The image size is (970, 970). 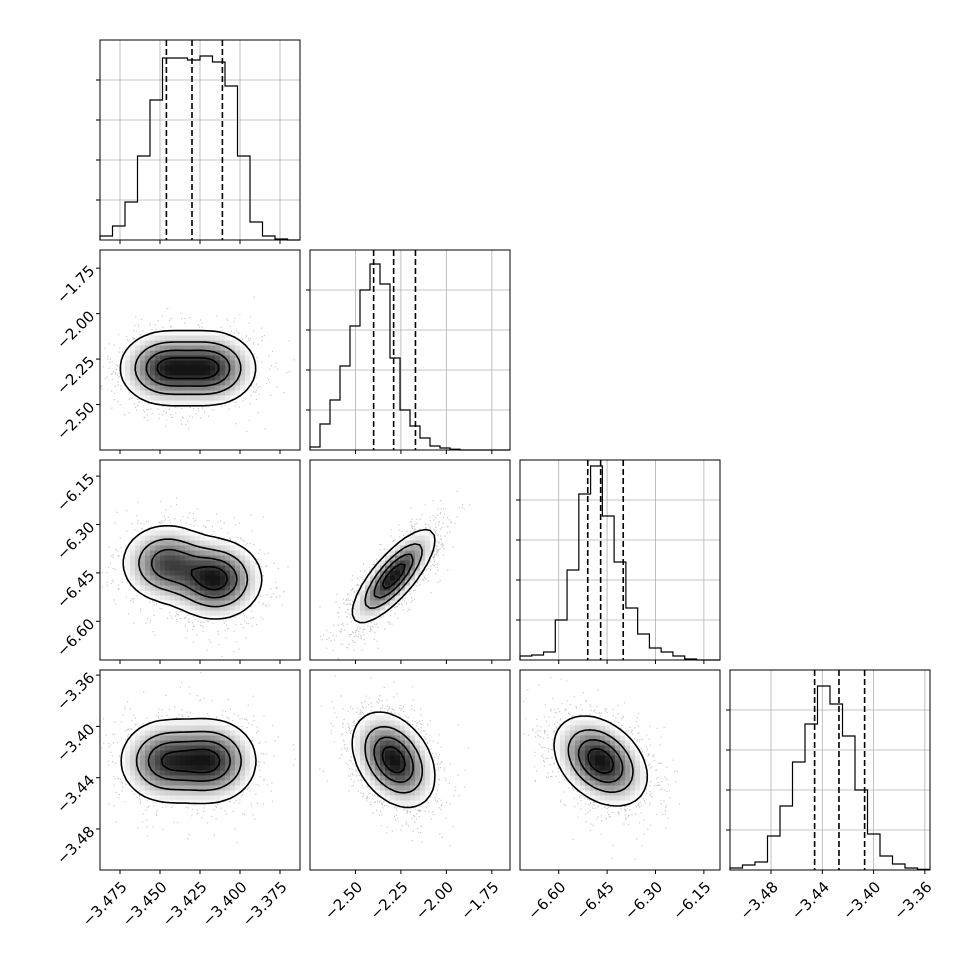 What do you see at coordinates (75, 589) in the screenshot?
I see `y-tick-label: −6.45` at bounding box center [75, 589].